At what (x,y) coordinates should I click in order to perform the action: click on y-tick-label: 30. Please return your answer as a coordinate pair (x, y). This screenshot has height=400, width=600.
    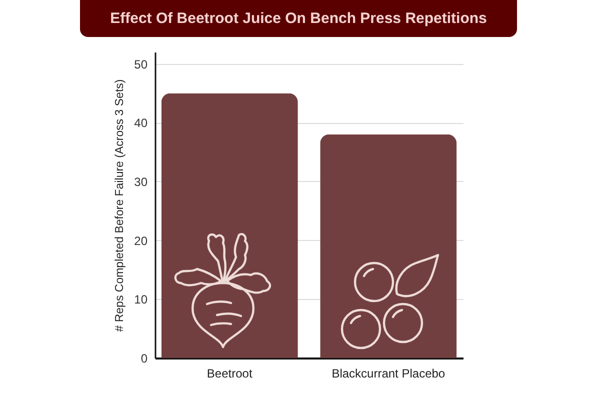
    Looking at the image, I should click on (141, 181).